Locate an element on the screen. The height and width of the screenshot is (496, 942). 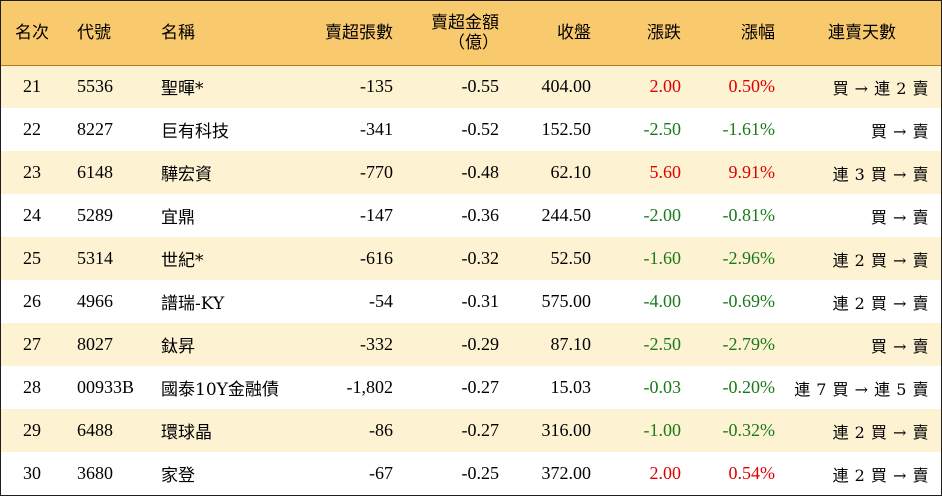
rank-cell: 21 is located at coordinates (32, 86).